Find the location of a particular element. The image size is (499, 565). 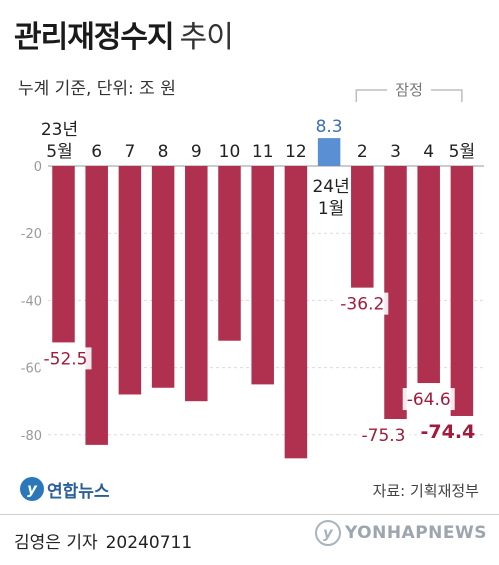

data-label: -87.0 is located at coordinates (288, 468).